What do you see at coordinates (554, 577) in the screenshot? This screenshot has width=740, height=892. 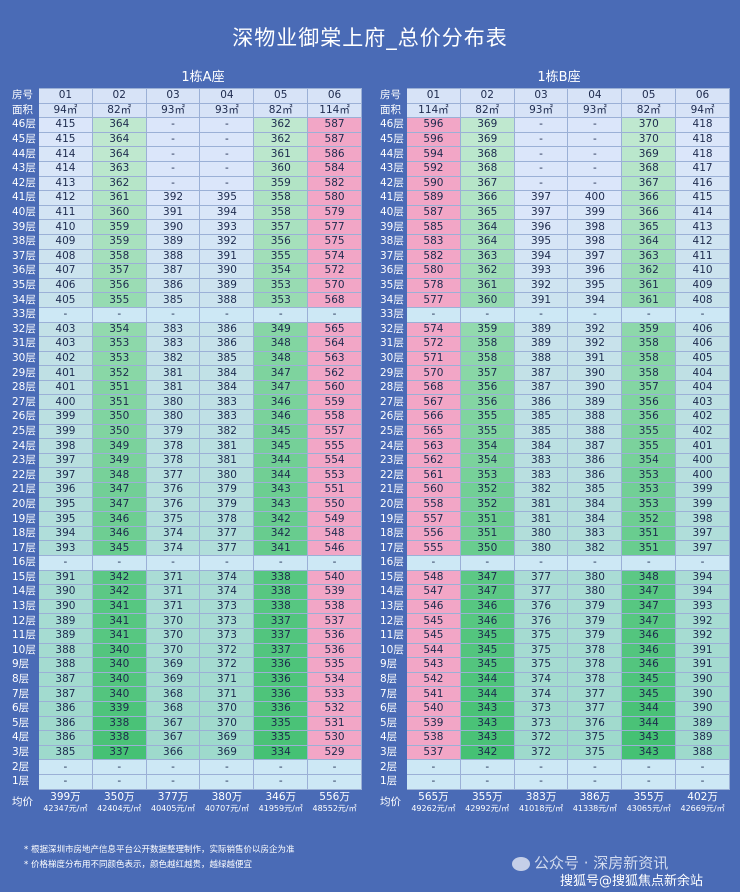 I see `floor-row: 15层 548 347 377 380 348 394` at bounding box center [554, 577].